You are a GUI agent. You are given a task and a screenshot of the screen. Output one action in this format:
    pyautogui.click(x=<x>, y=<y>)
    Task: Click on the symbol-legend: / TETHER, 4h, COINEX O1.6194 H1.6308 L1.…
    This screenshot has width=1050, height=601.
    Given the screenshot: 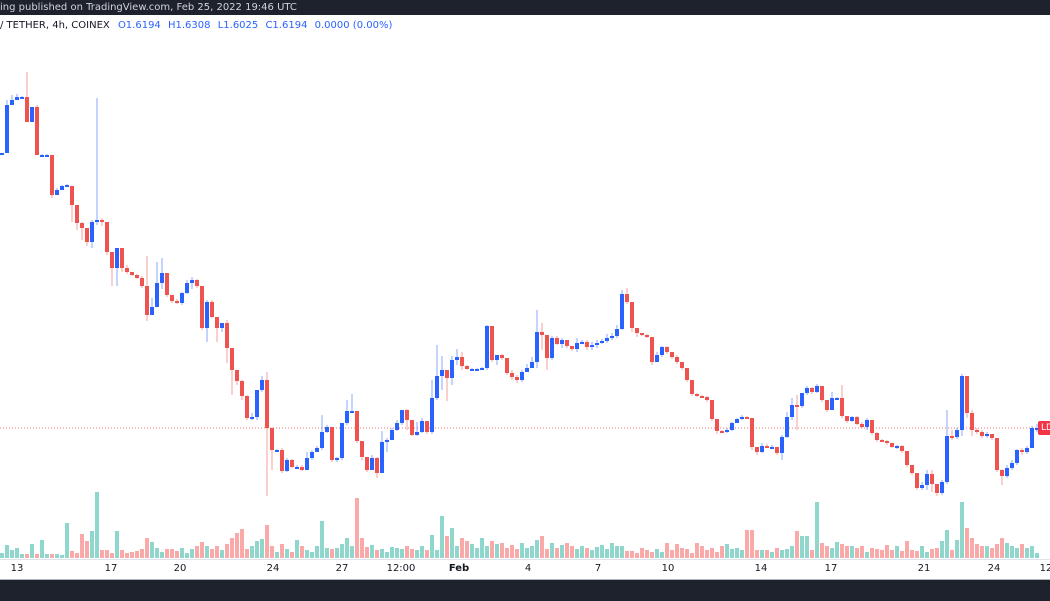 What is the action you would take?
    pyautogui.click(x=196, y=26)
    